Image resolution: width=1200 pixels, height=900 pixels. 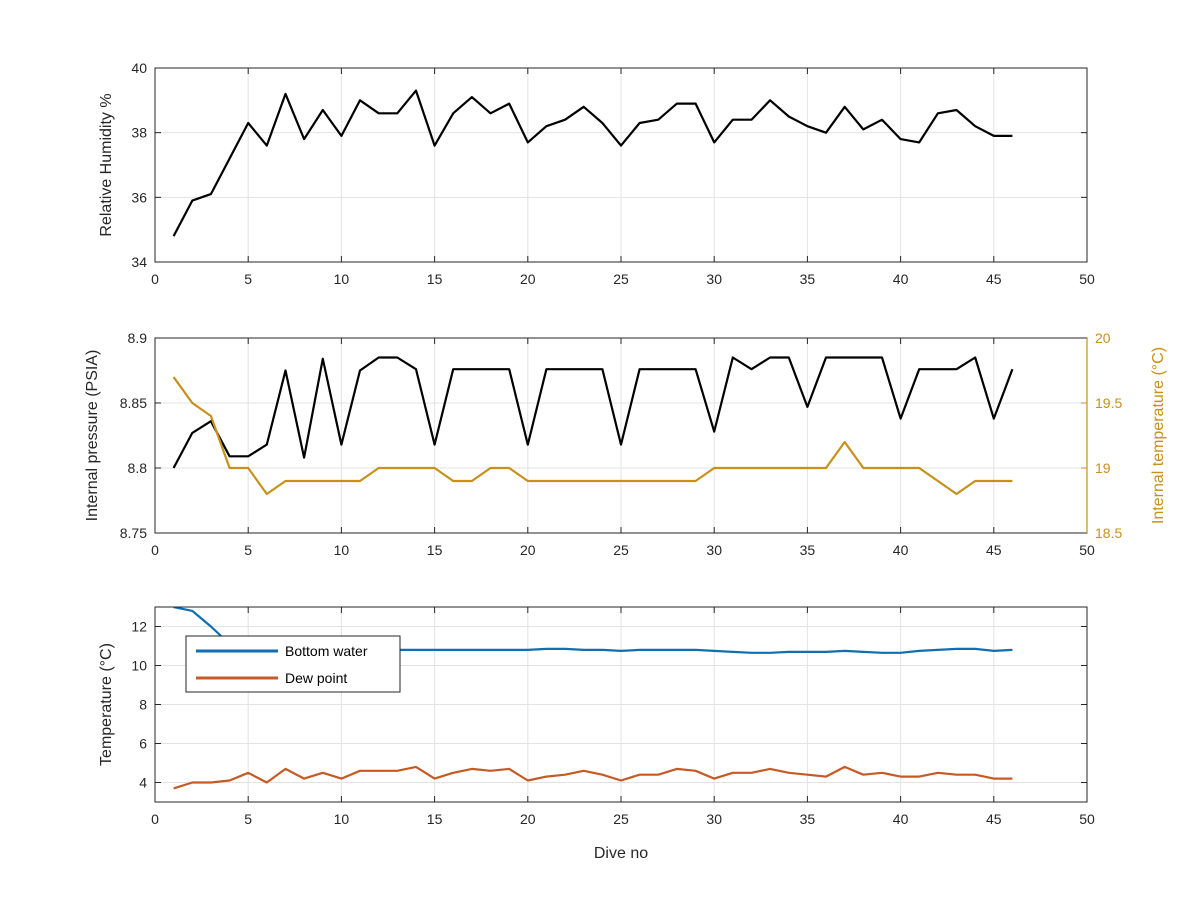 I want to click on legend-box, so click(x=293, y=664).